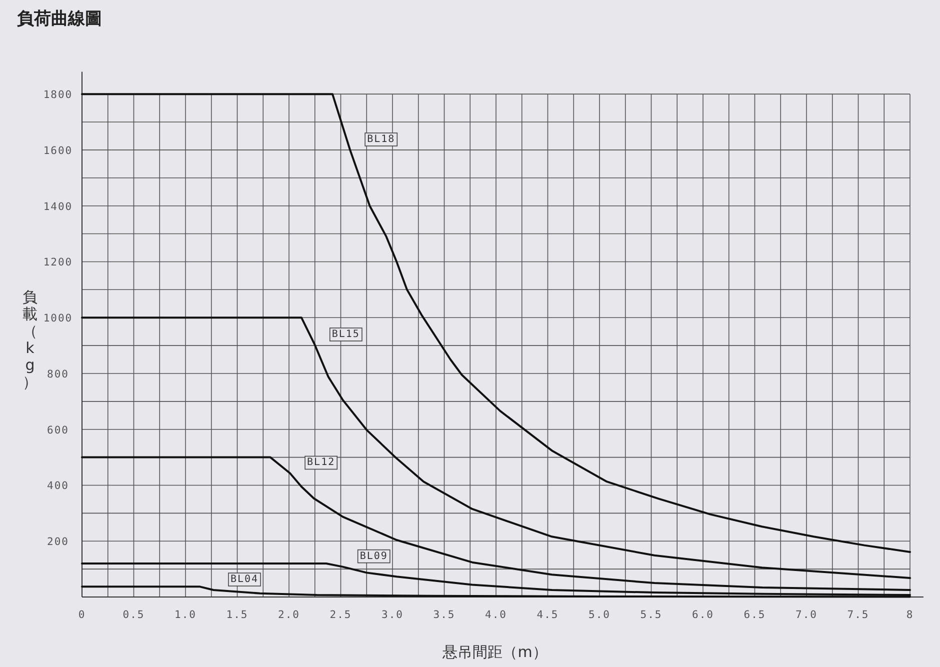  I want to click on series-label: BL18, so click(381, 139).